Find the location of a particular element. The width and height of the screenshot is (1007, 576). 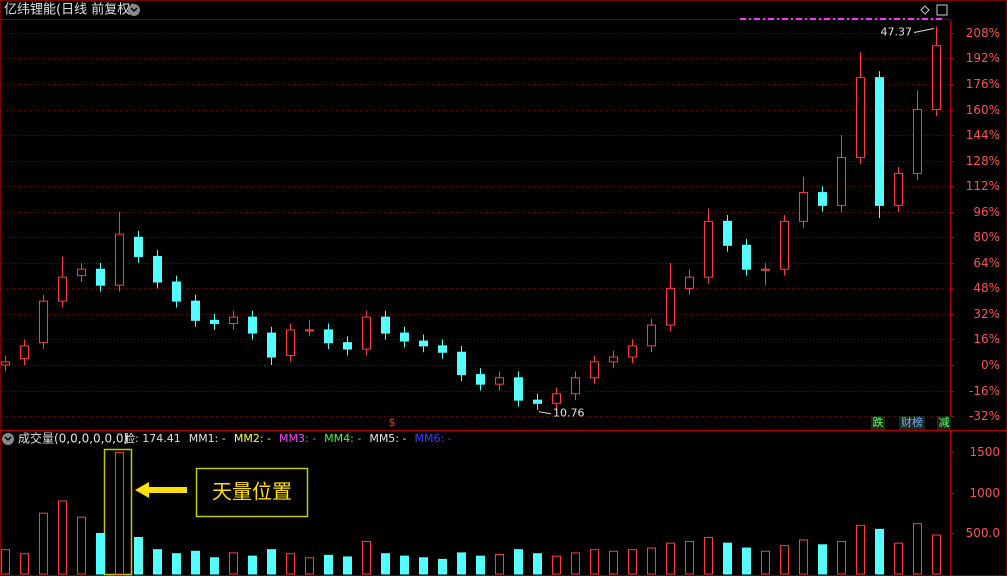

diamond-icon is located at coordinates (925, 10).